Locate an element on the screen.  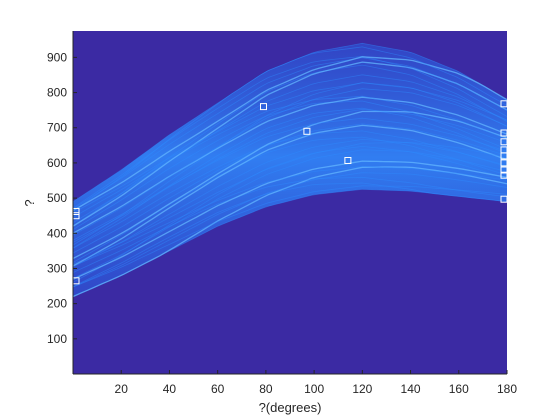
x-axis-label: ?(degrees) is located at coordinates (290, 407).